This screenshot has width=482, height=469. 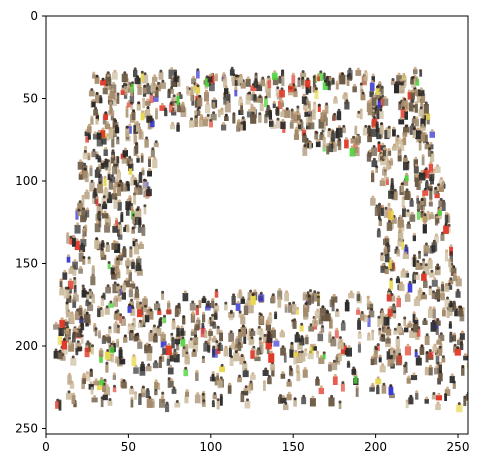 I want to click on y-tick-100: 100, so click(x=30, y=181).